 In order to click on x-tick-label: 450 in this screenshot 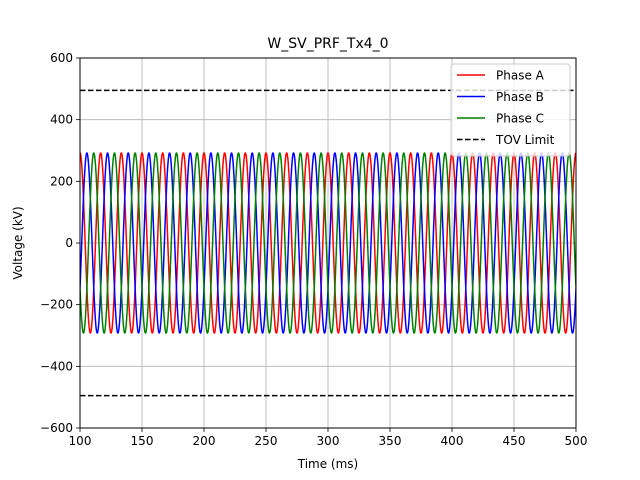, I will do `click(514, 441)`.